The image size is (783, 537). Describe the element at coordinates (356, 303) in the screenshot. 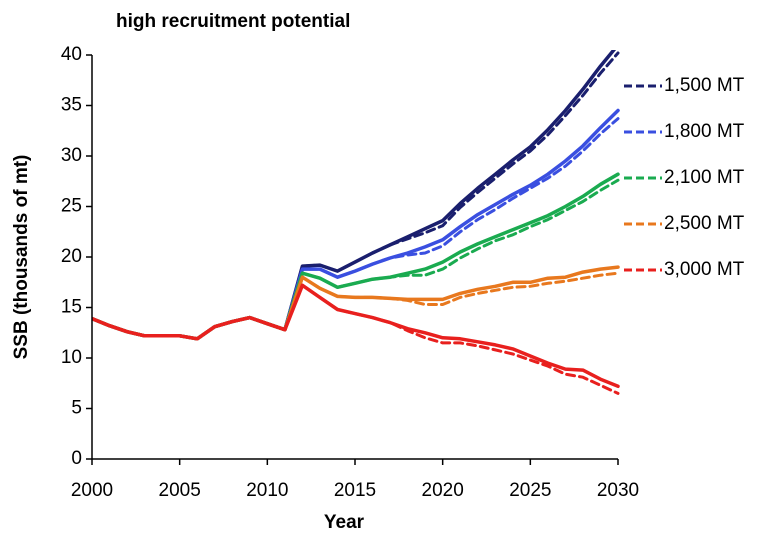

I see `solid-line` at that location.